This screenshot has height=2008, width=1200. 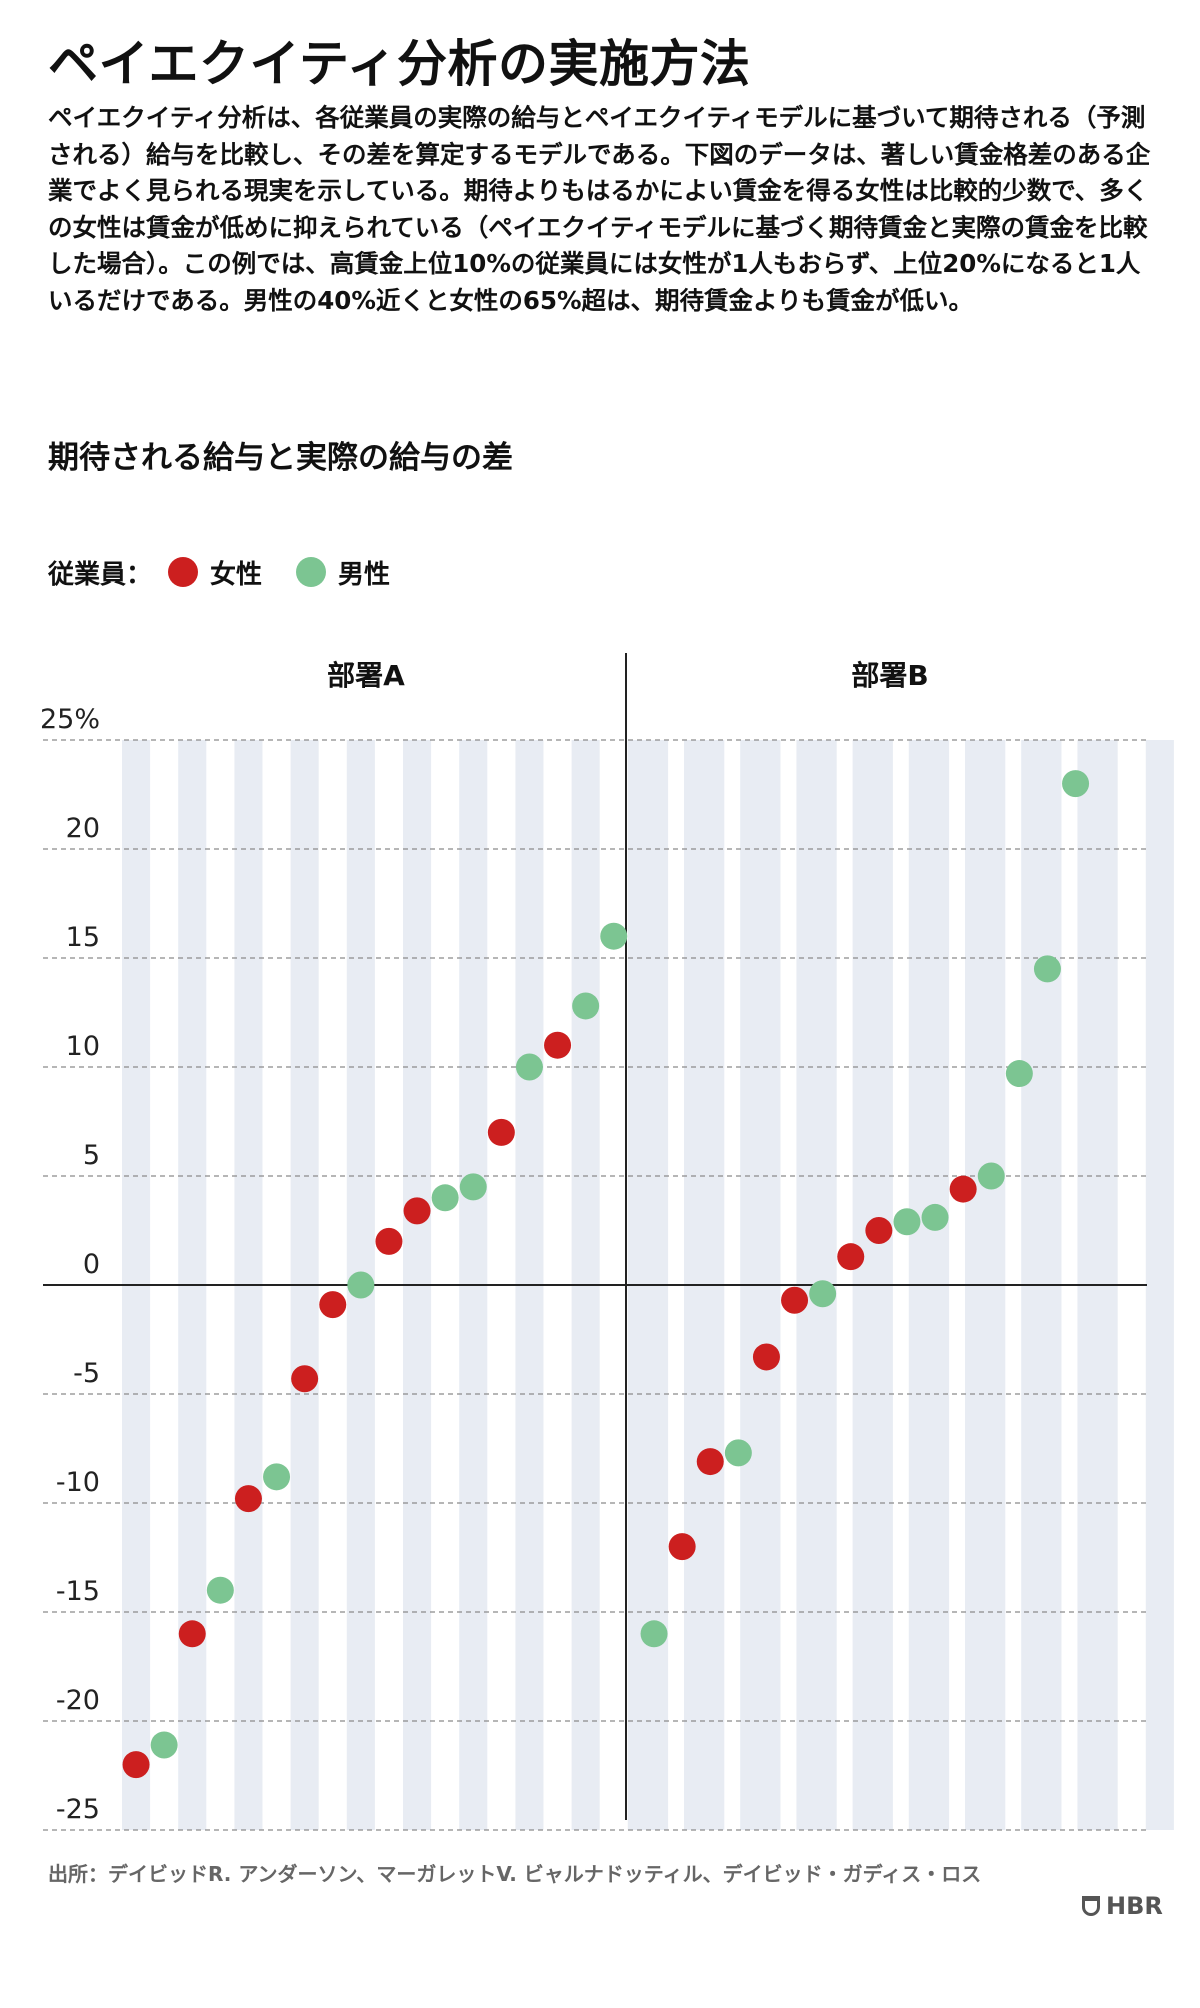 I want to click on legend: 従業員： 女性 男性, so click(x=236, y=572).